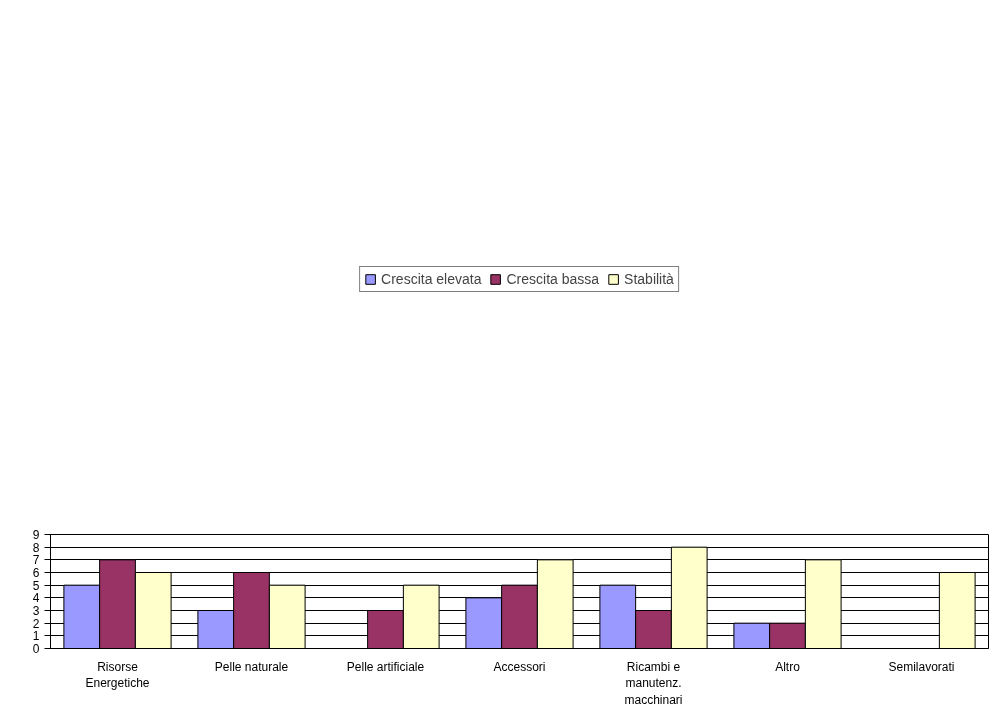  I want to click on y-tick-label: 6, so click(36, 573).